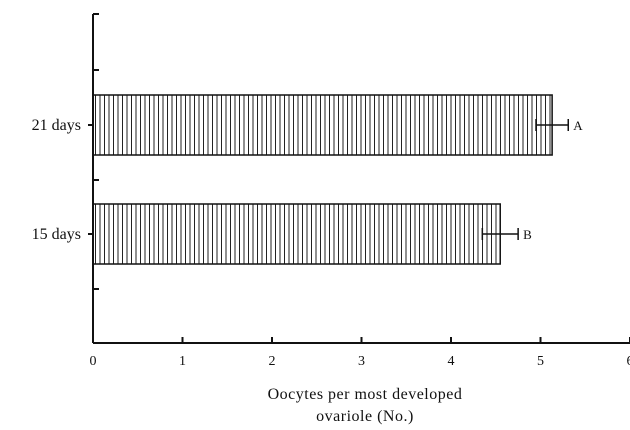 Image resolution: width=630 pixels, height=430 pixels. Describe the element at coordinates (365, 394) in the screenshot. I see `x-axis-title-line-1: Oocytes per most developed` at that location.